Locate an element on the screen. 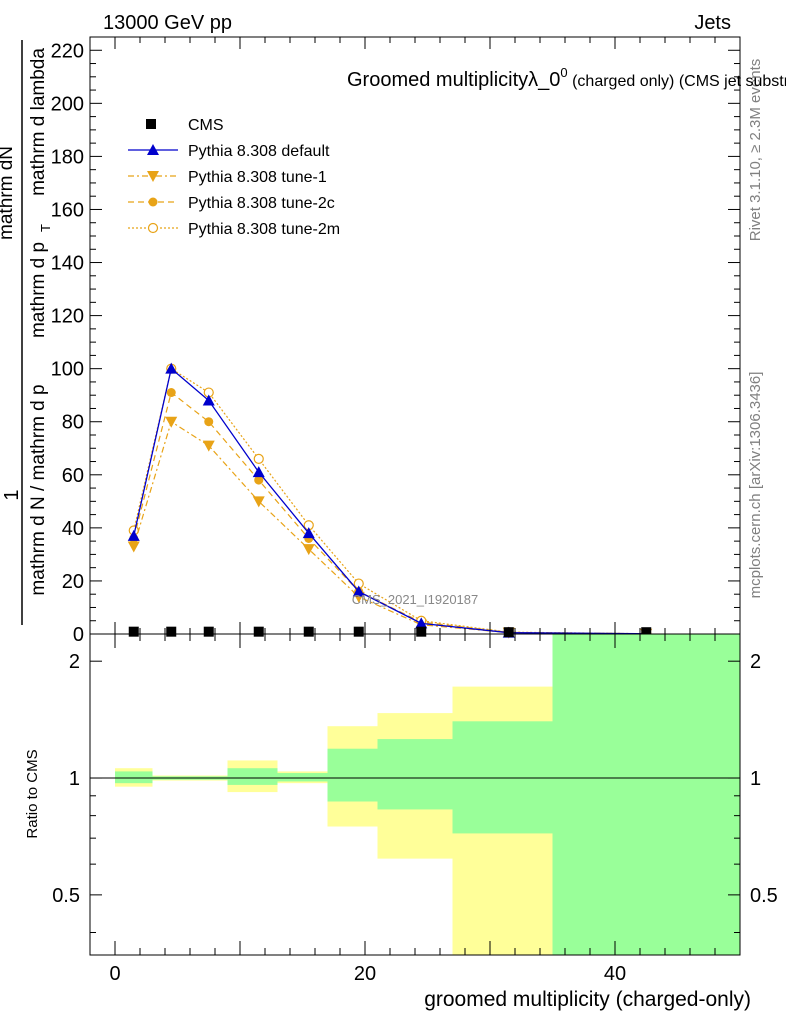  legend-marker-default is located at coordinates (153, 149).